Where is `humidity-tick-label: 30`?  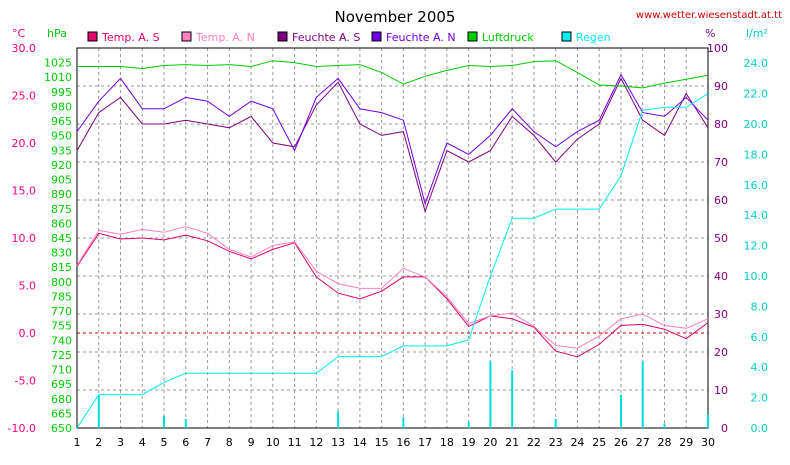 humidity-tick-label: 30 is located at coordinates (721, 314).